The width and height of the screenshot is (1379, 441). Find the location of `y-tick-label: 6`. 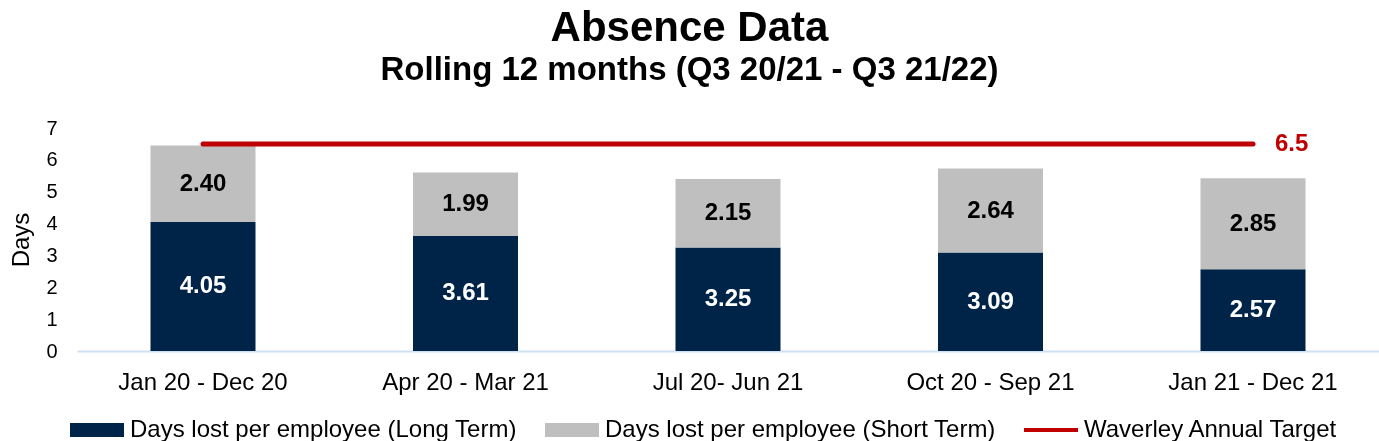

y-tick-label: 6 is located at coordinates (52, 159).